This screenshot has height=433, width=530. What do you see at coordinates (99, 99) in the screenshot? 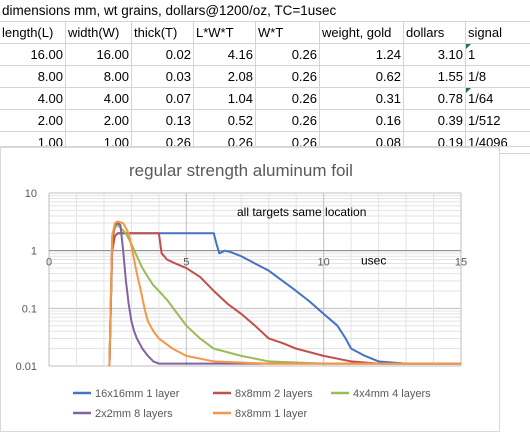
I see `cell-width: 4.00` at bounding box center [99, 99].